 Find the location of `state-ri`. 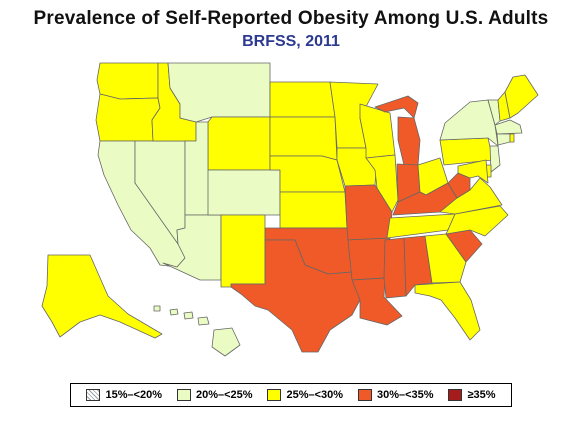

state-ri is located at coordinates (512, 138).